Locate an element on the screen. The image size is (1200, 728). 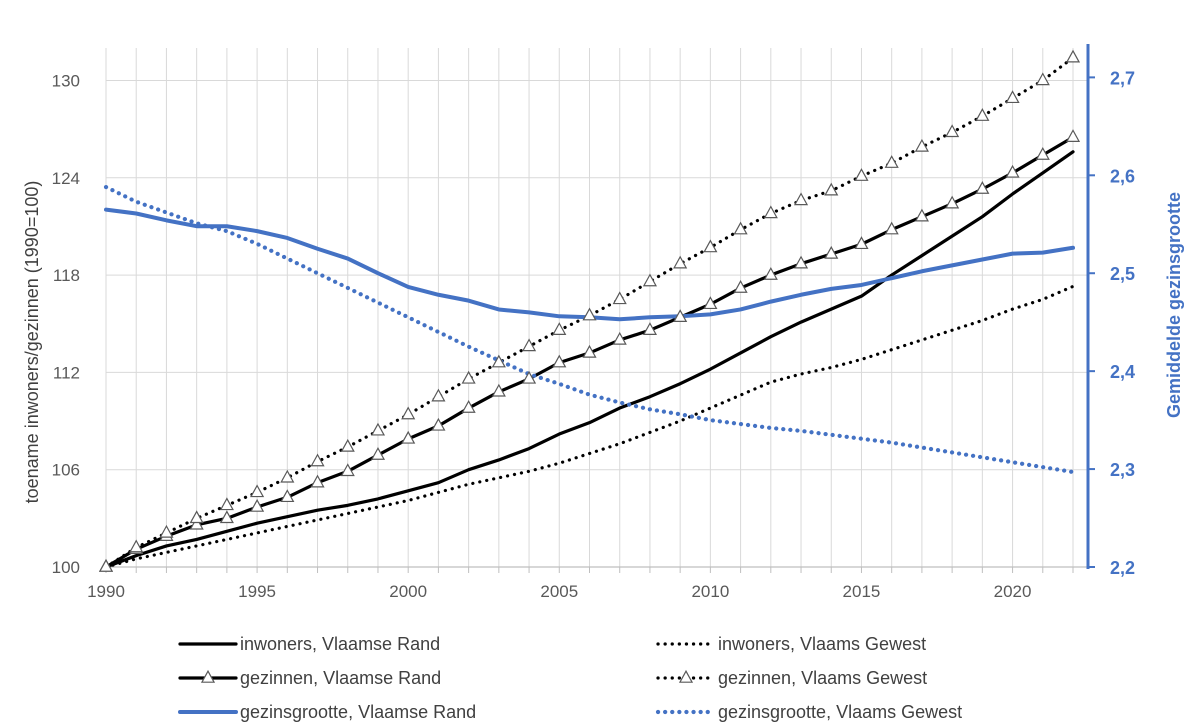
legend-label: gezinsgrootte, Vlaams Gewest is located at coordinates (840, 712).